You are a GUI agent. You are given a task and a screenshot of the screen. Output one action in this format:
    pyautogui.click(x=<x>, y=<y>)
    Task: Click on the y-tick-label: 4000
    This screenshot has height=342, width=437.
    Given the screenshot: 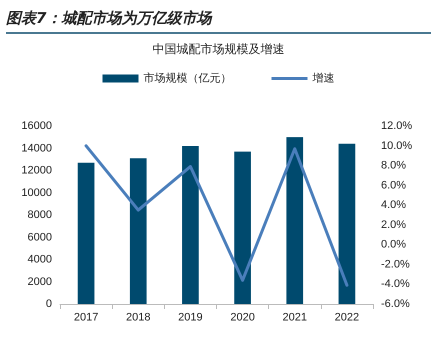 What is the action you would take?
    pyautogui.click(x=40, y=260)
    